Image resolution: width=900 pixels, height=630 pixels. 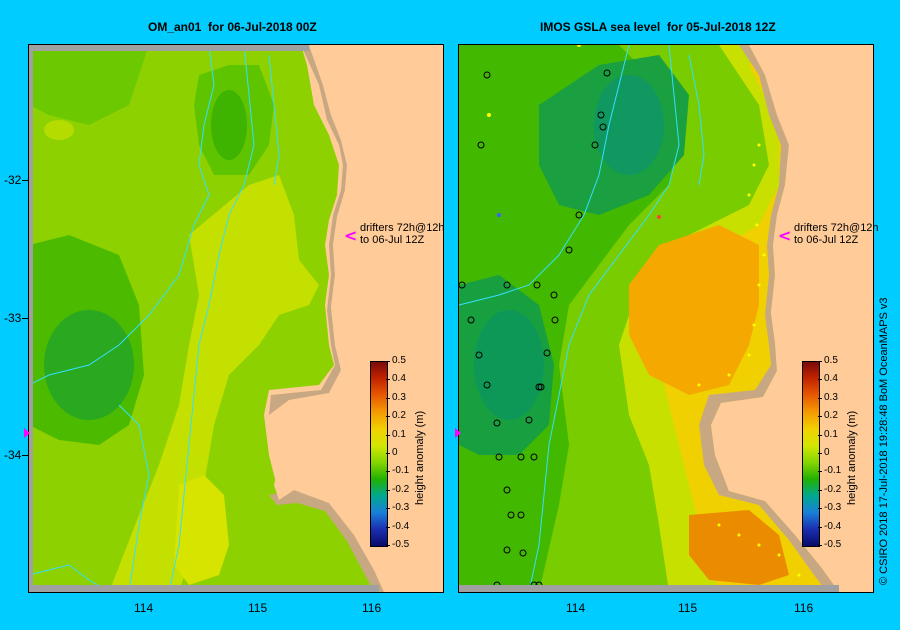 What do you see at coordinates (694, 310) in the screenshot?
I see `right-orange-core` at bounding box center [694, 310].